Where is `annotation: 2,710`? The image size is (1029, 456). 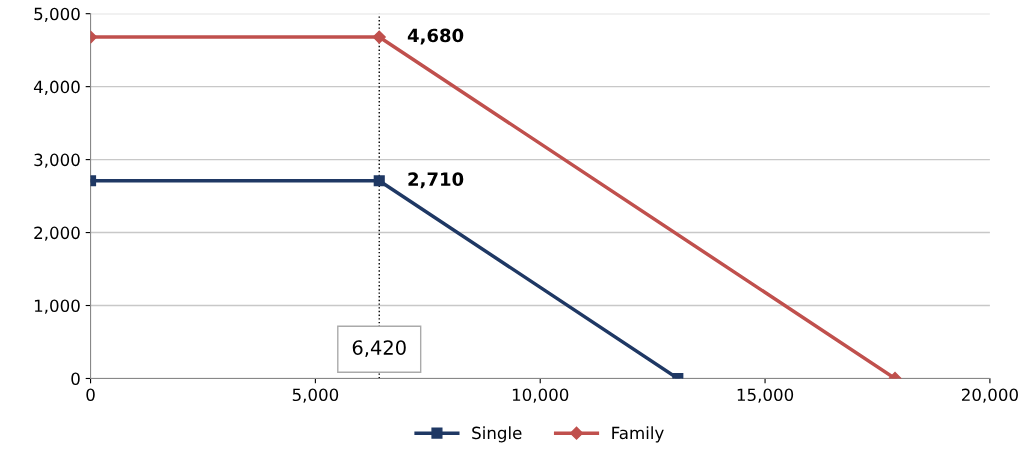
annotation: 2,710 is located at coordinates (436, 180).